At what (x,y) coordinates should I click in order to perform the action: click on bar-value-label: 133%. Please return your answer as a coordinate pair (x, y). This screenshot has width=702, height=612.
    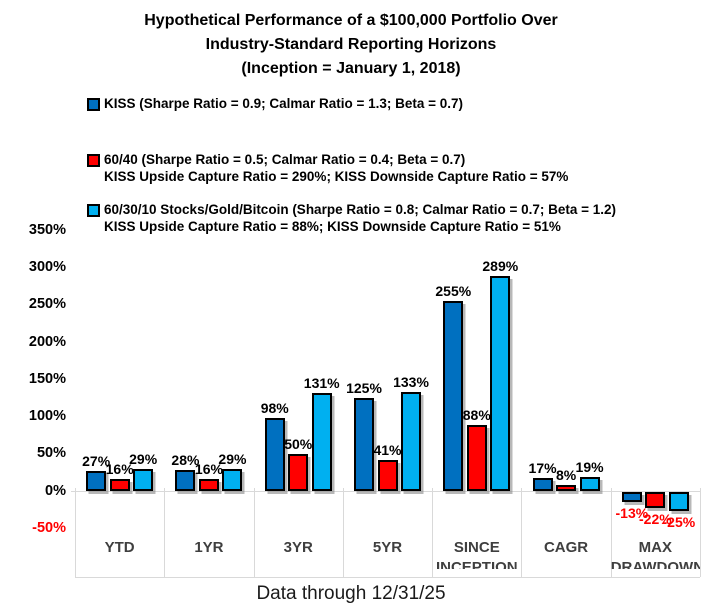
    Looking at the image, I should click on (411, 381).